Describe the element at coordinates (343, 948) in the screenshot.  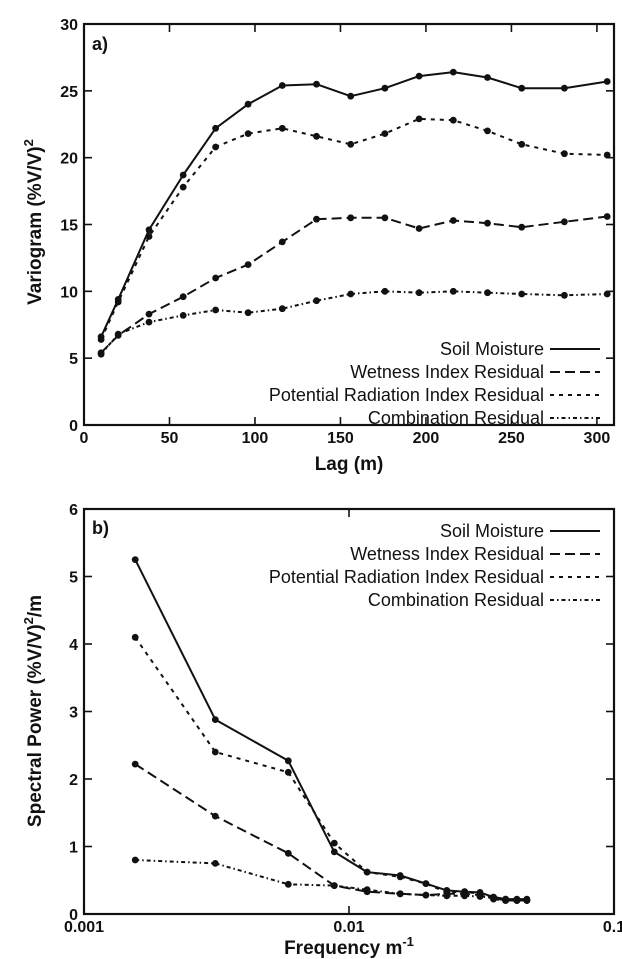
I see `x-axis-title-text: Frequency m` at that location.